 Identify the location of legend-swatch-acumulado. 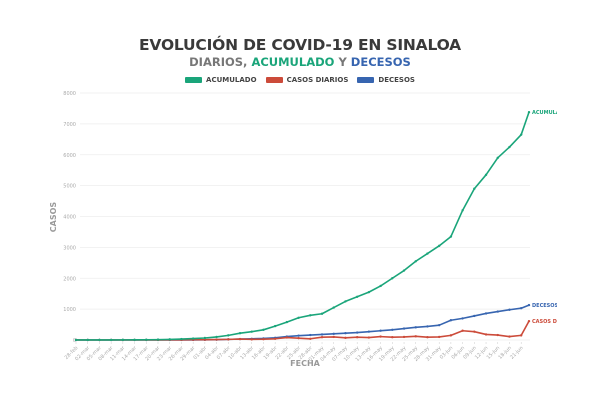
(194, 80).